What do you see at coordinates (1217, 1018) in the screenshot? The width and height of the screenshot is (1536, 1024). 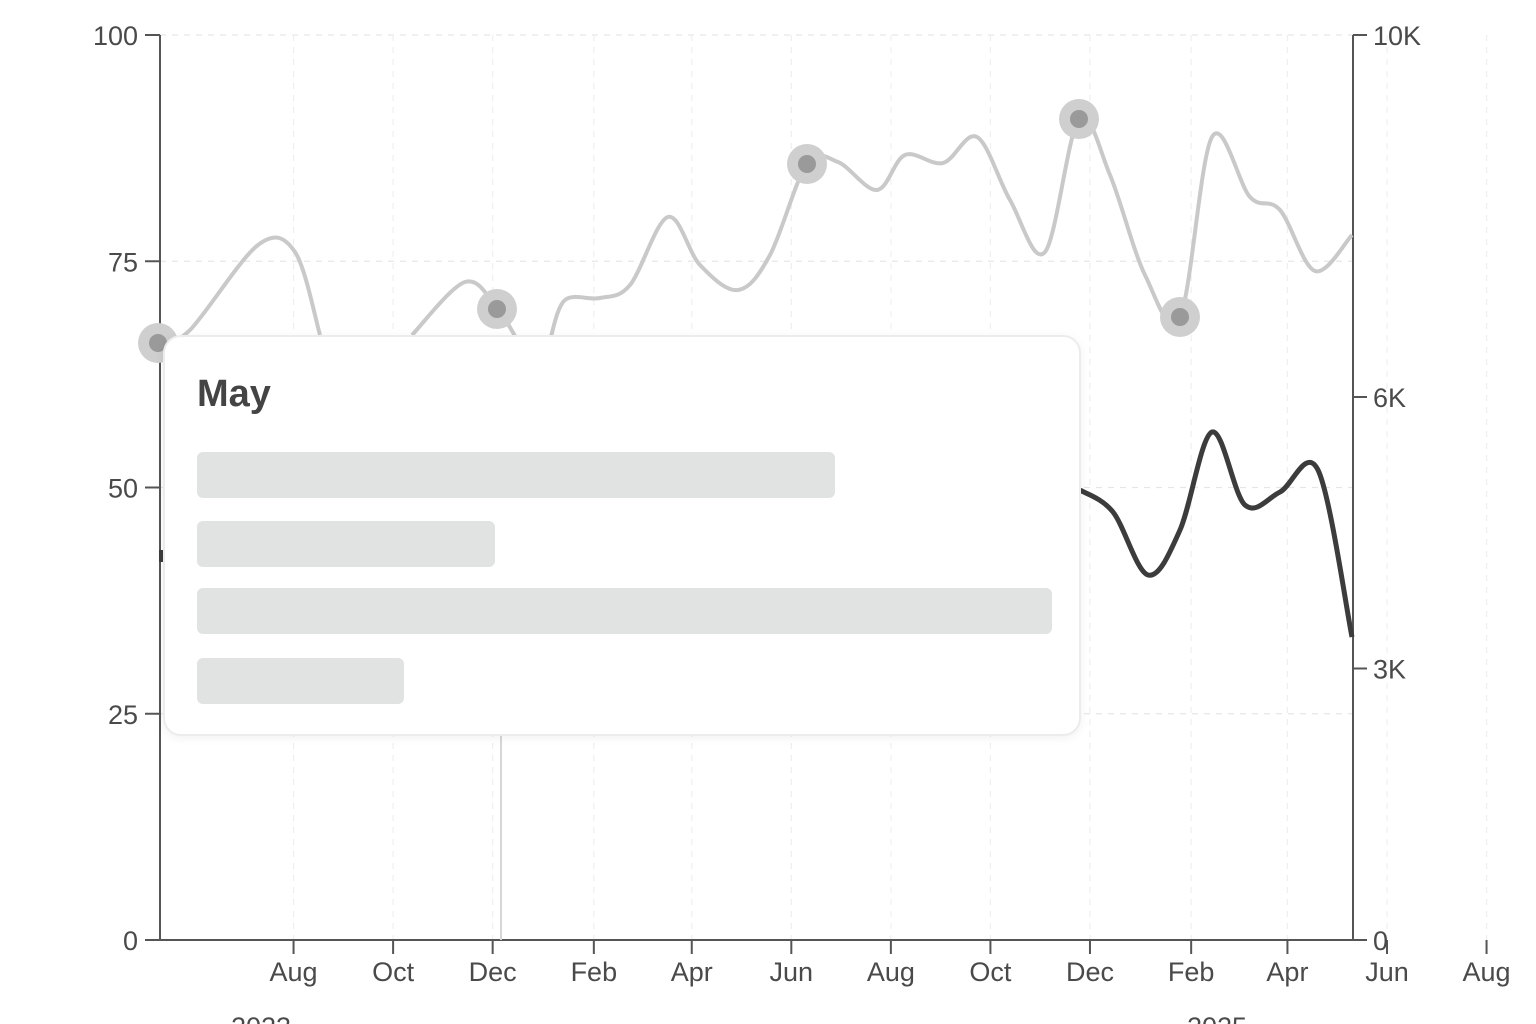 I see `x-year-label-2025: 2025` at bounding box center [1217, 1018].